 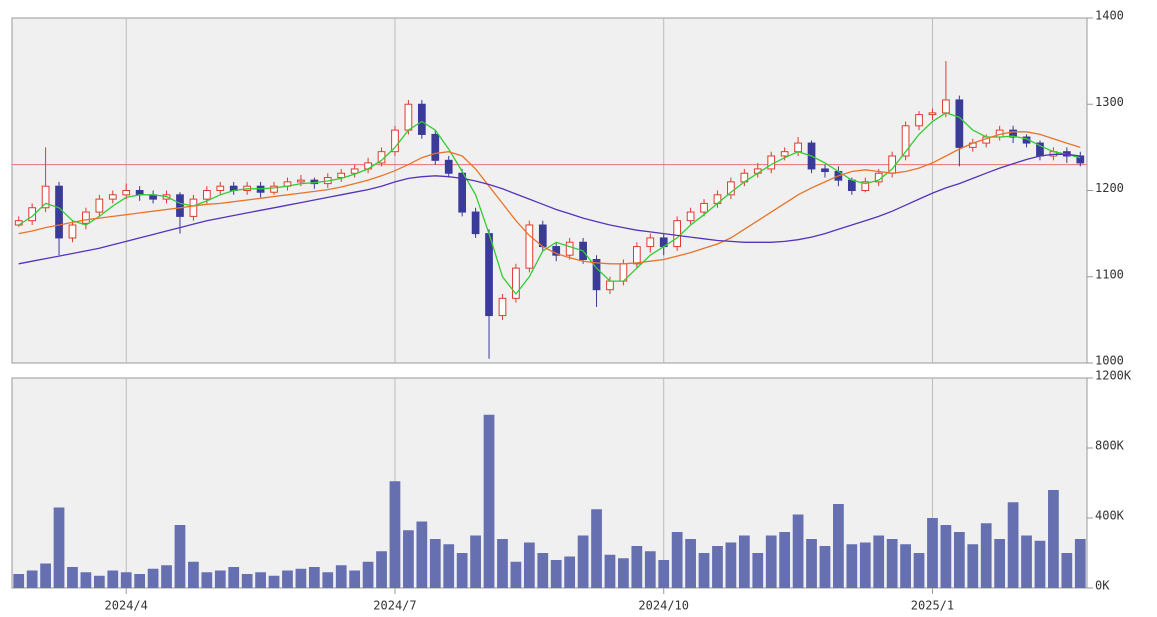 I want to click on x-tick-label: 2024/10, so click(x=663, y=606).